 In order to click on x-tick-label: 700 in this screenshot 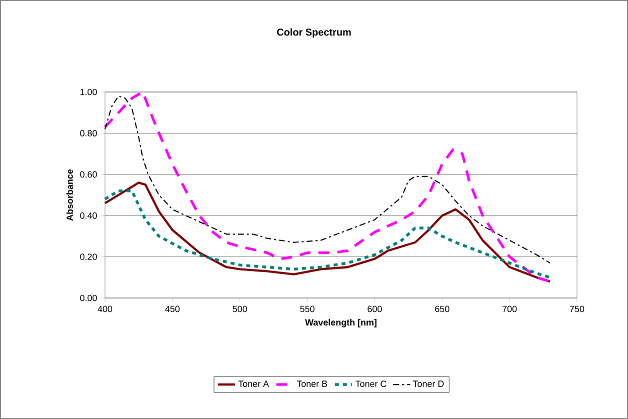, I will do `click(509, 309)`.